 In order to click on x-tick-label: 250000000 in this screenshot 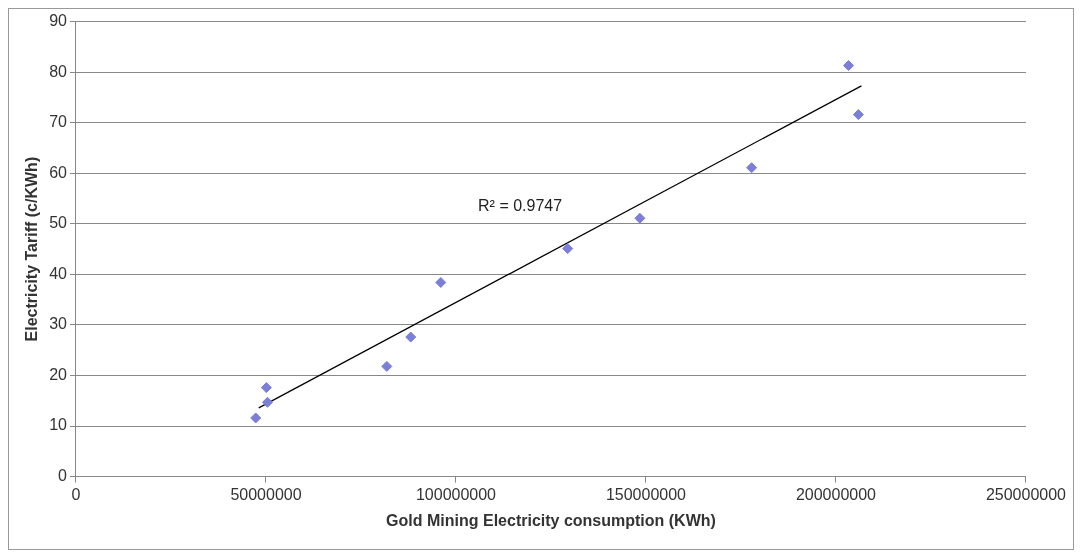, I will do `click(1026, 494)`.